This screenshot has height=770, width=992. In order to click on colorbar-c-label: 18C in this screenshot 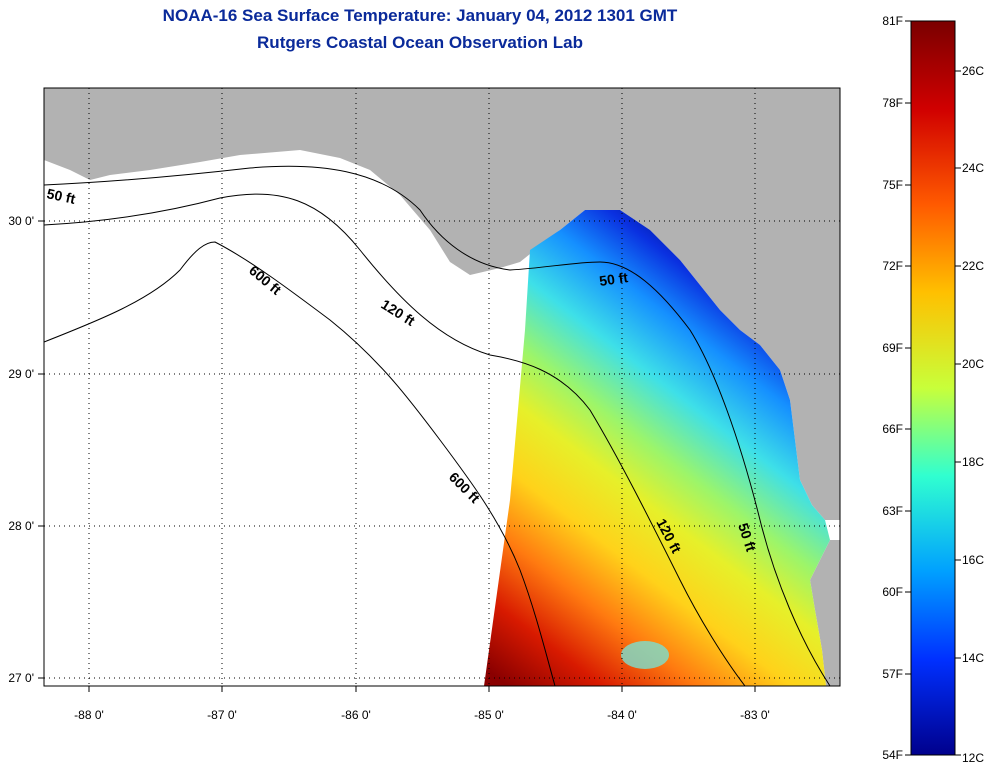, I will do `click(973, 462)`.